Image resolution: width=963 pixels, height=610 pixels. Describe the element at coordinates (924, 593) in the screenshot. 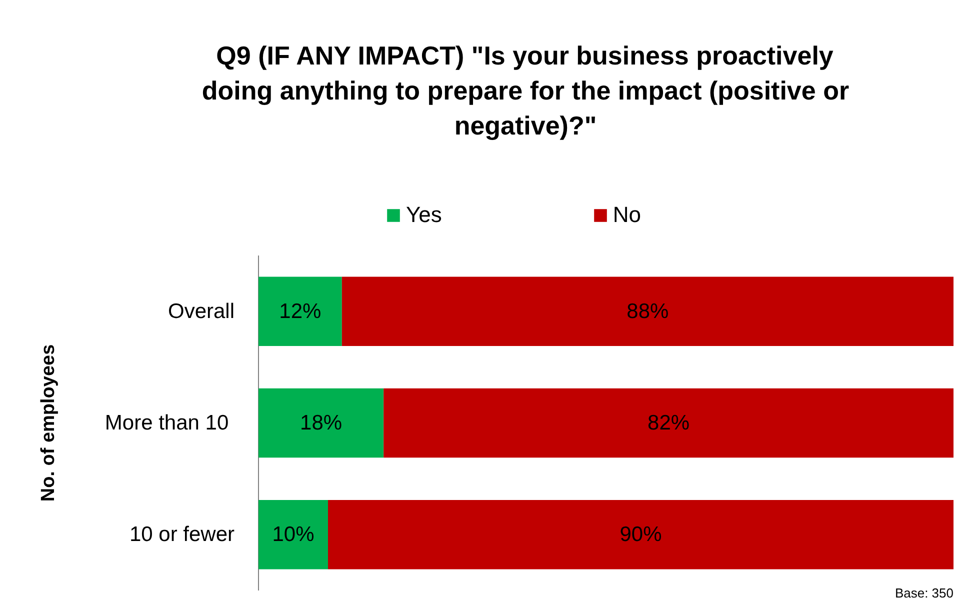

I see `annotation: Base: 350` at that location.